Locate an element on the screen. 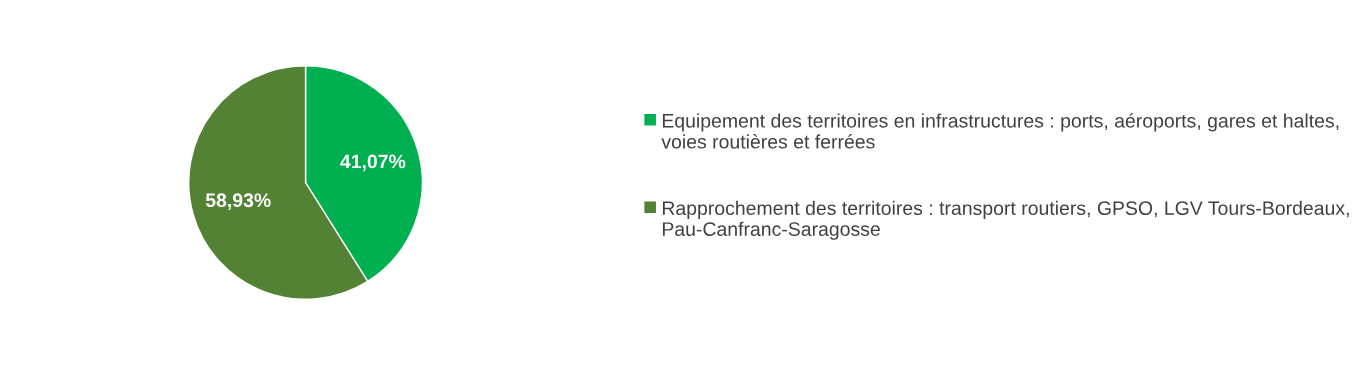 The width and height of the screenshot is (1358, 365). data-label: 41,07% is located at coordinates (373, 163).